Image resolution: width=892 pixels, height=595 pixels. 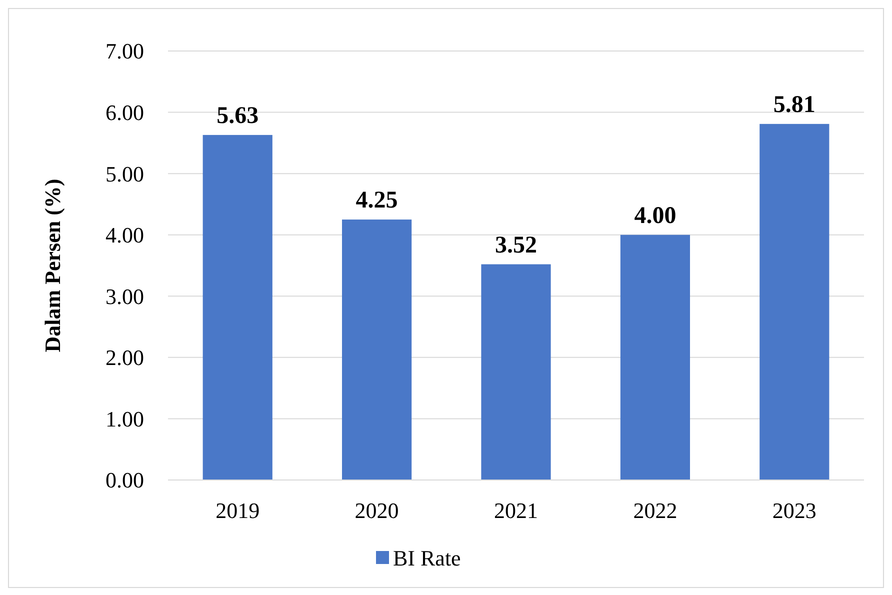 What do you see at coordinates (125, 480) in the screenshot?
I see `y-tick-label: 0.00` at bounding box center [125, 480].